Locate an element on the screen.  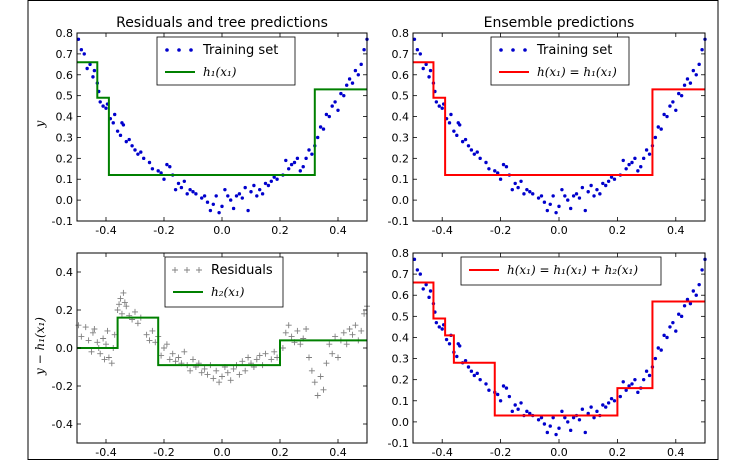
x-tick-label: -0.2 is located at coordinates (163, 452).